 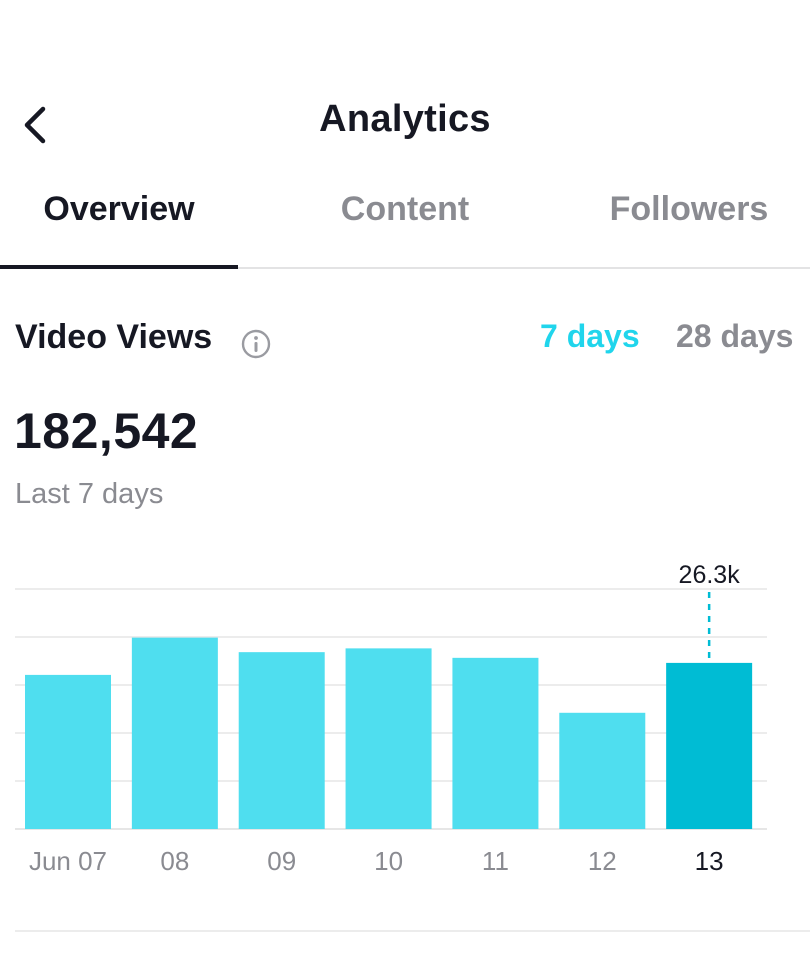 I want to click on tab-followers: Followers, so click(x=689, y=209).